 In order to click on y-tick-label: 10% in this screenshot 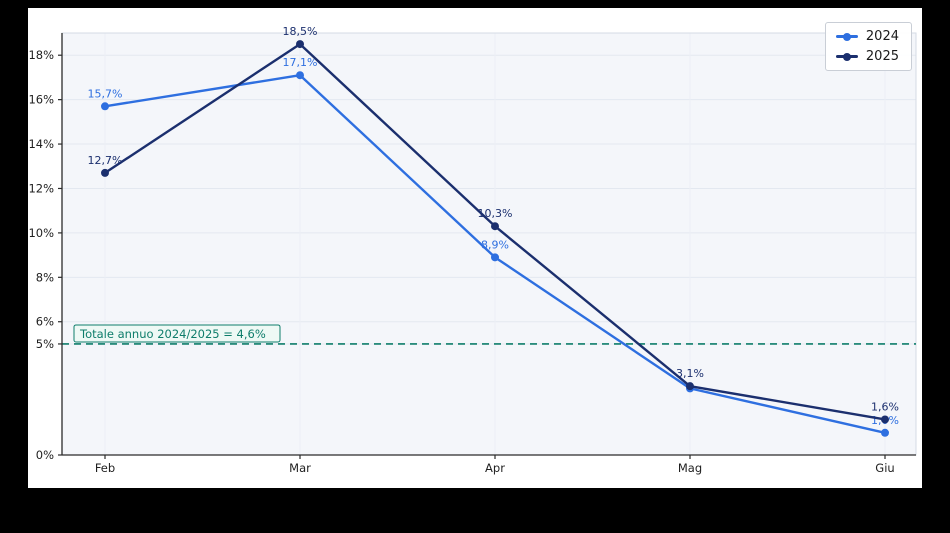, I will do `click(41, 233)`.